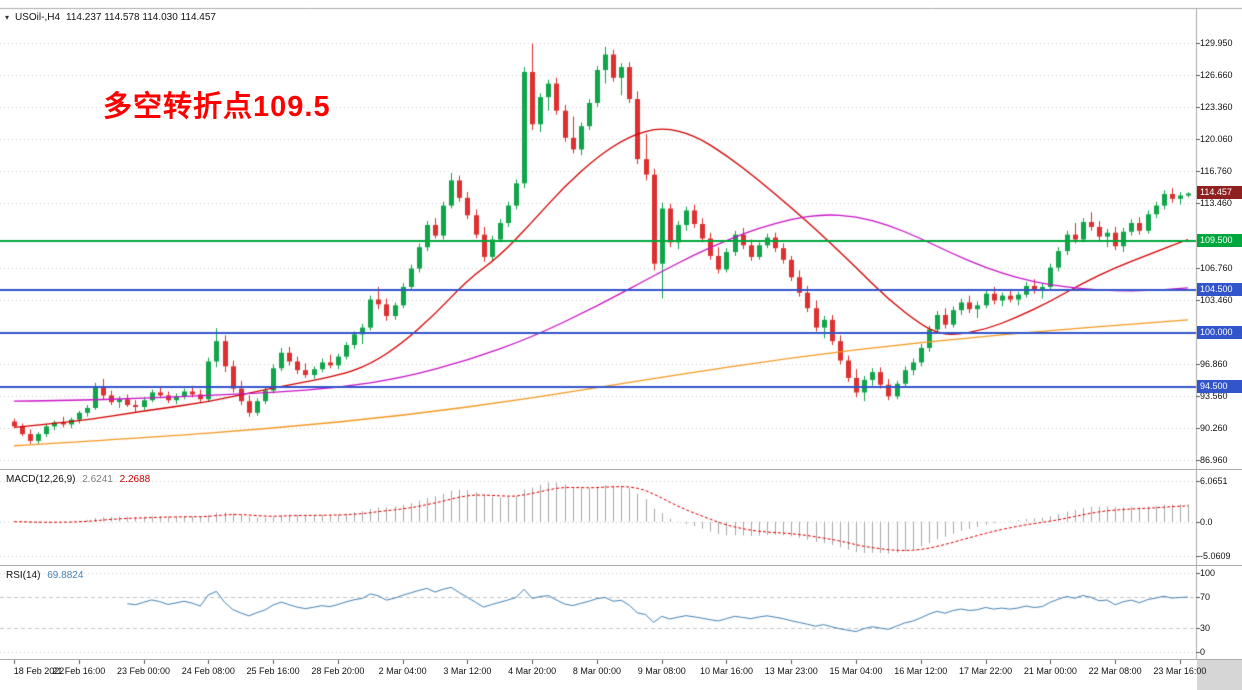 Image resolution: width=1242 pixels, height=690 pixels. I want to click on time-tick-label: 17 Mar 22:00, so click(986, 671).